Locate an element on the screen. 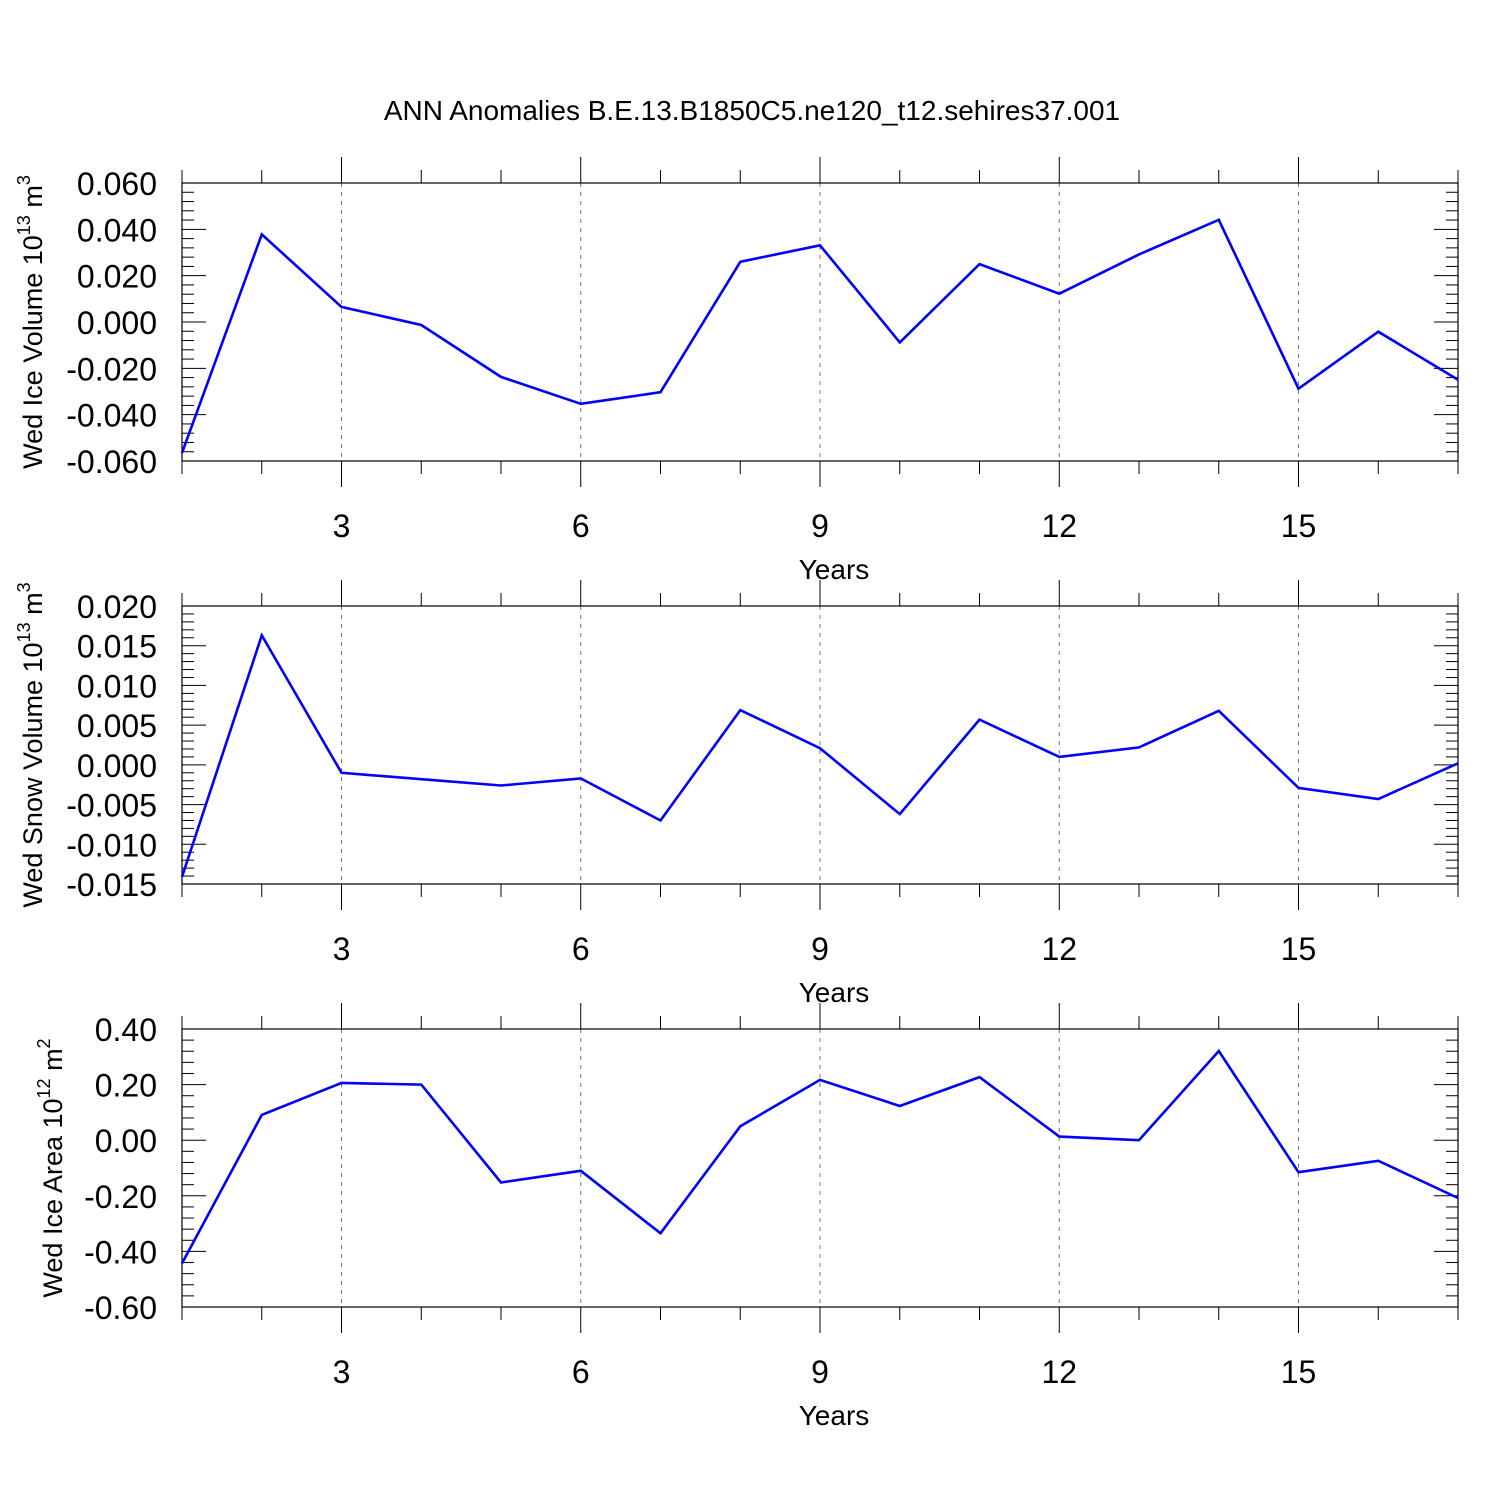 This screenshot has height=1500, width=1500. y-axis-label: Wed Snow Volume 1013 m3 is located at coordinates (31, 744).